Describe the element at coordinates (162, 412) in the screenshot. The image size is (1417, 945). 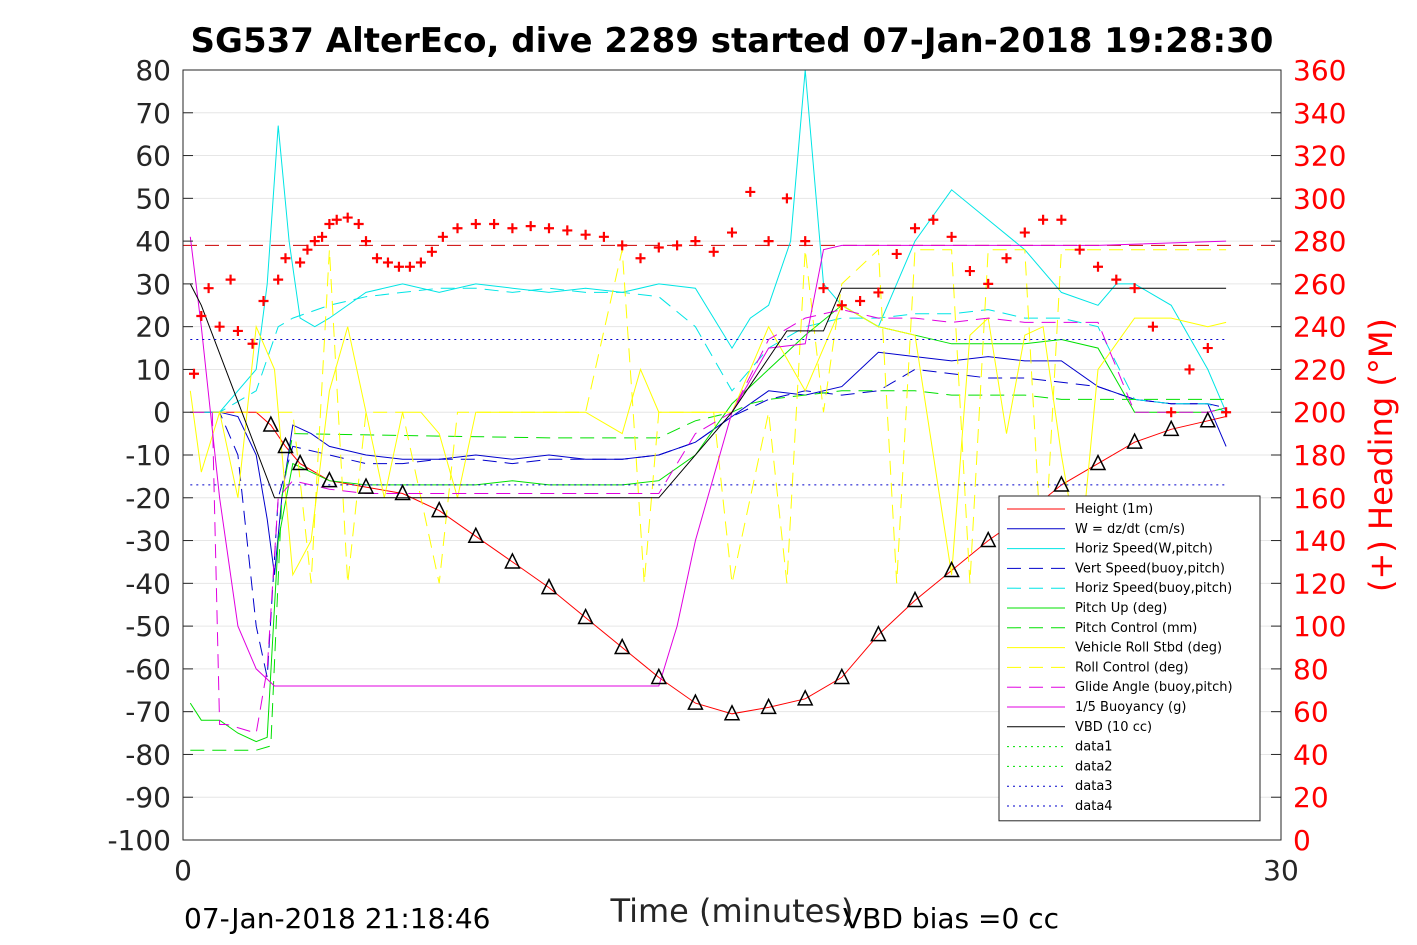
I see `left-tick-label: 0` at that location.